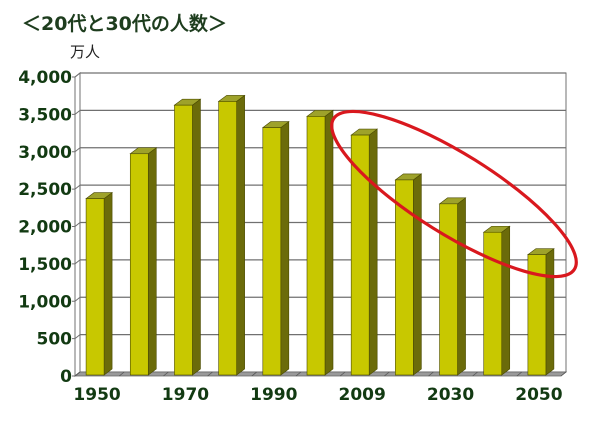 This screenshot has height=426, width=600. I want to click on x-tick-label: 2009, so click(362, 395).